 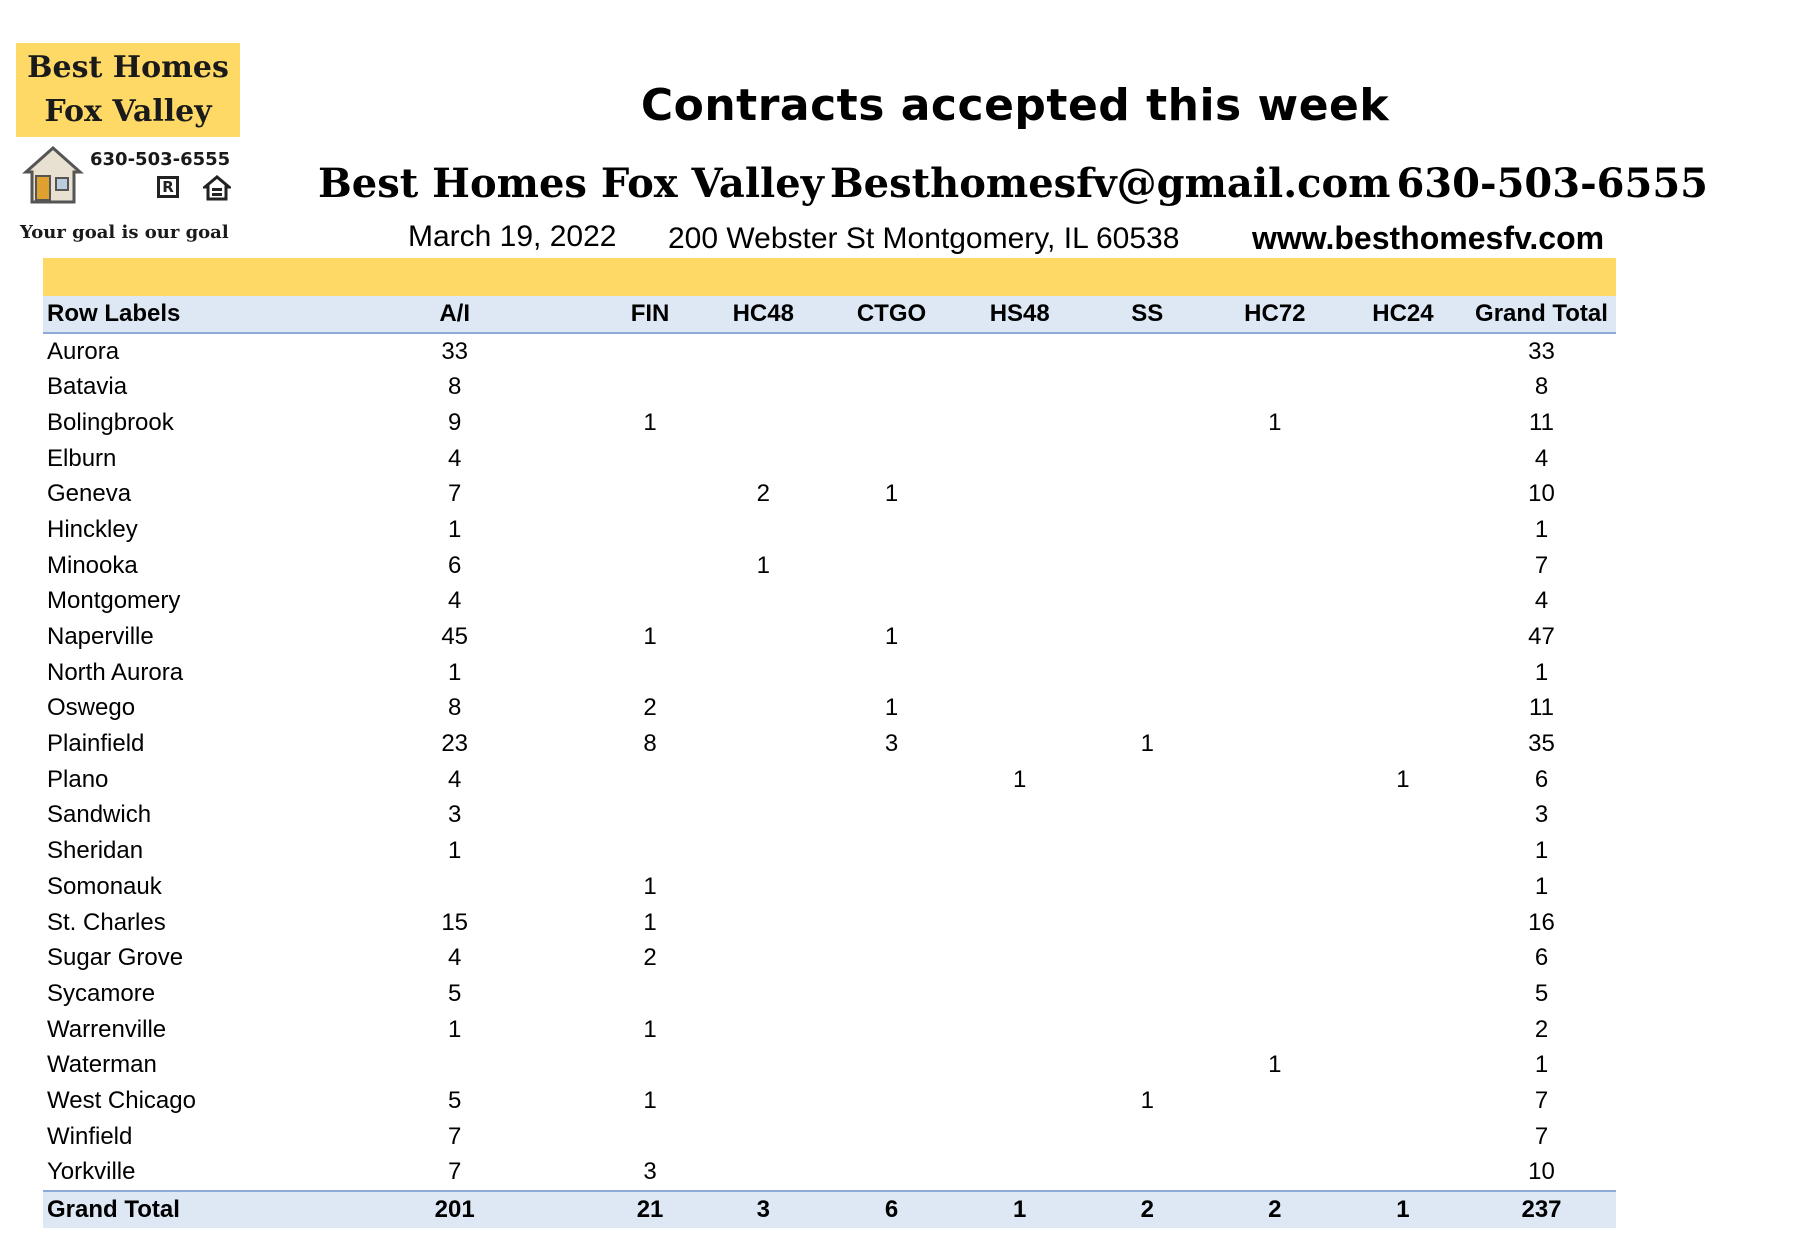 I want to click on row-label: Winfield, so click(x=90, y=1136).